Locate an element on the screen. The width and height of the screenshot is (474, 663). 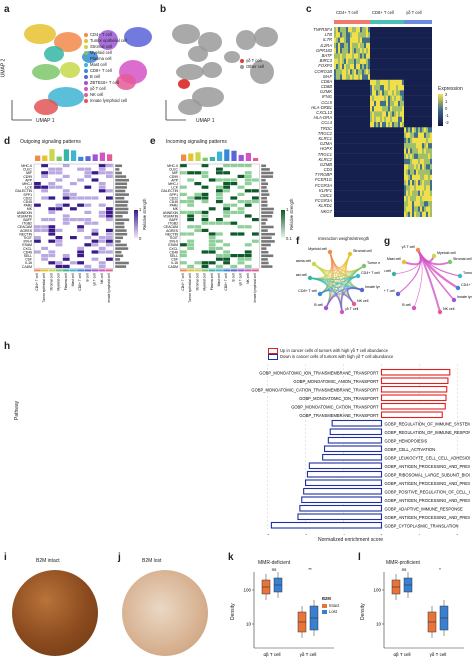
box-k-legend: Intact Lost is located at coordinates (330, 609).